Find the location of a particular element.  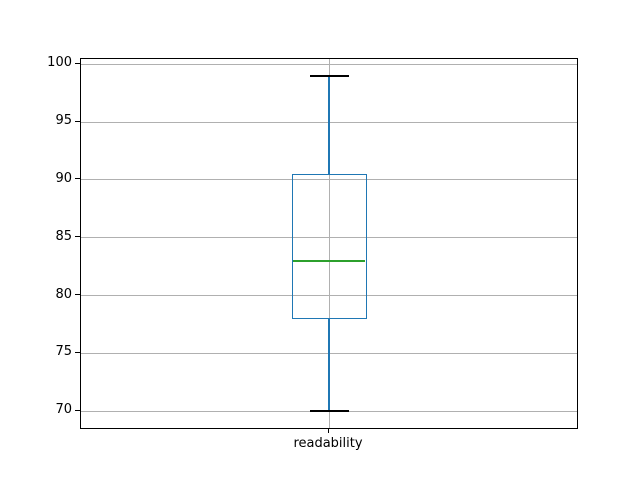

y-tick-label: 95 is located at coordinates (63, 121).